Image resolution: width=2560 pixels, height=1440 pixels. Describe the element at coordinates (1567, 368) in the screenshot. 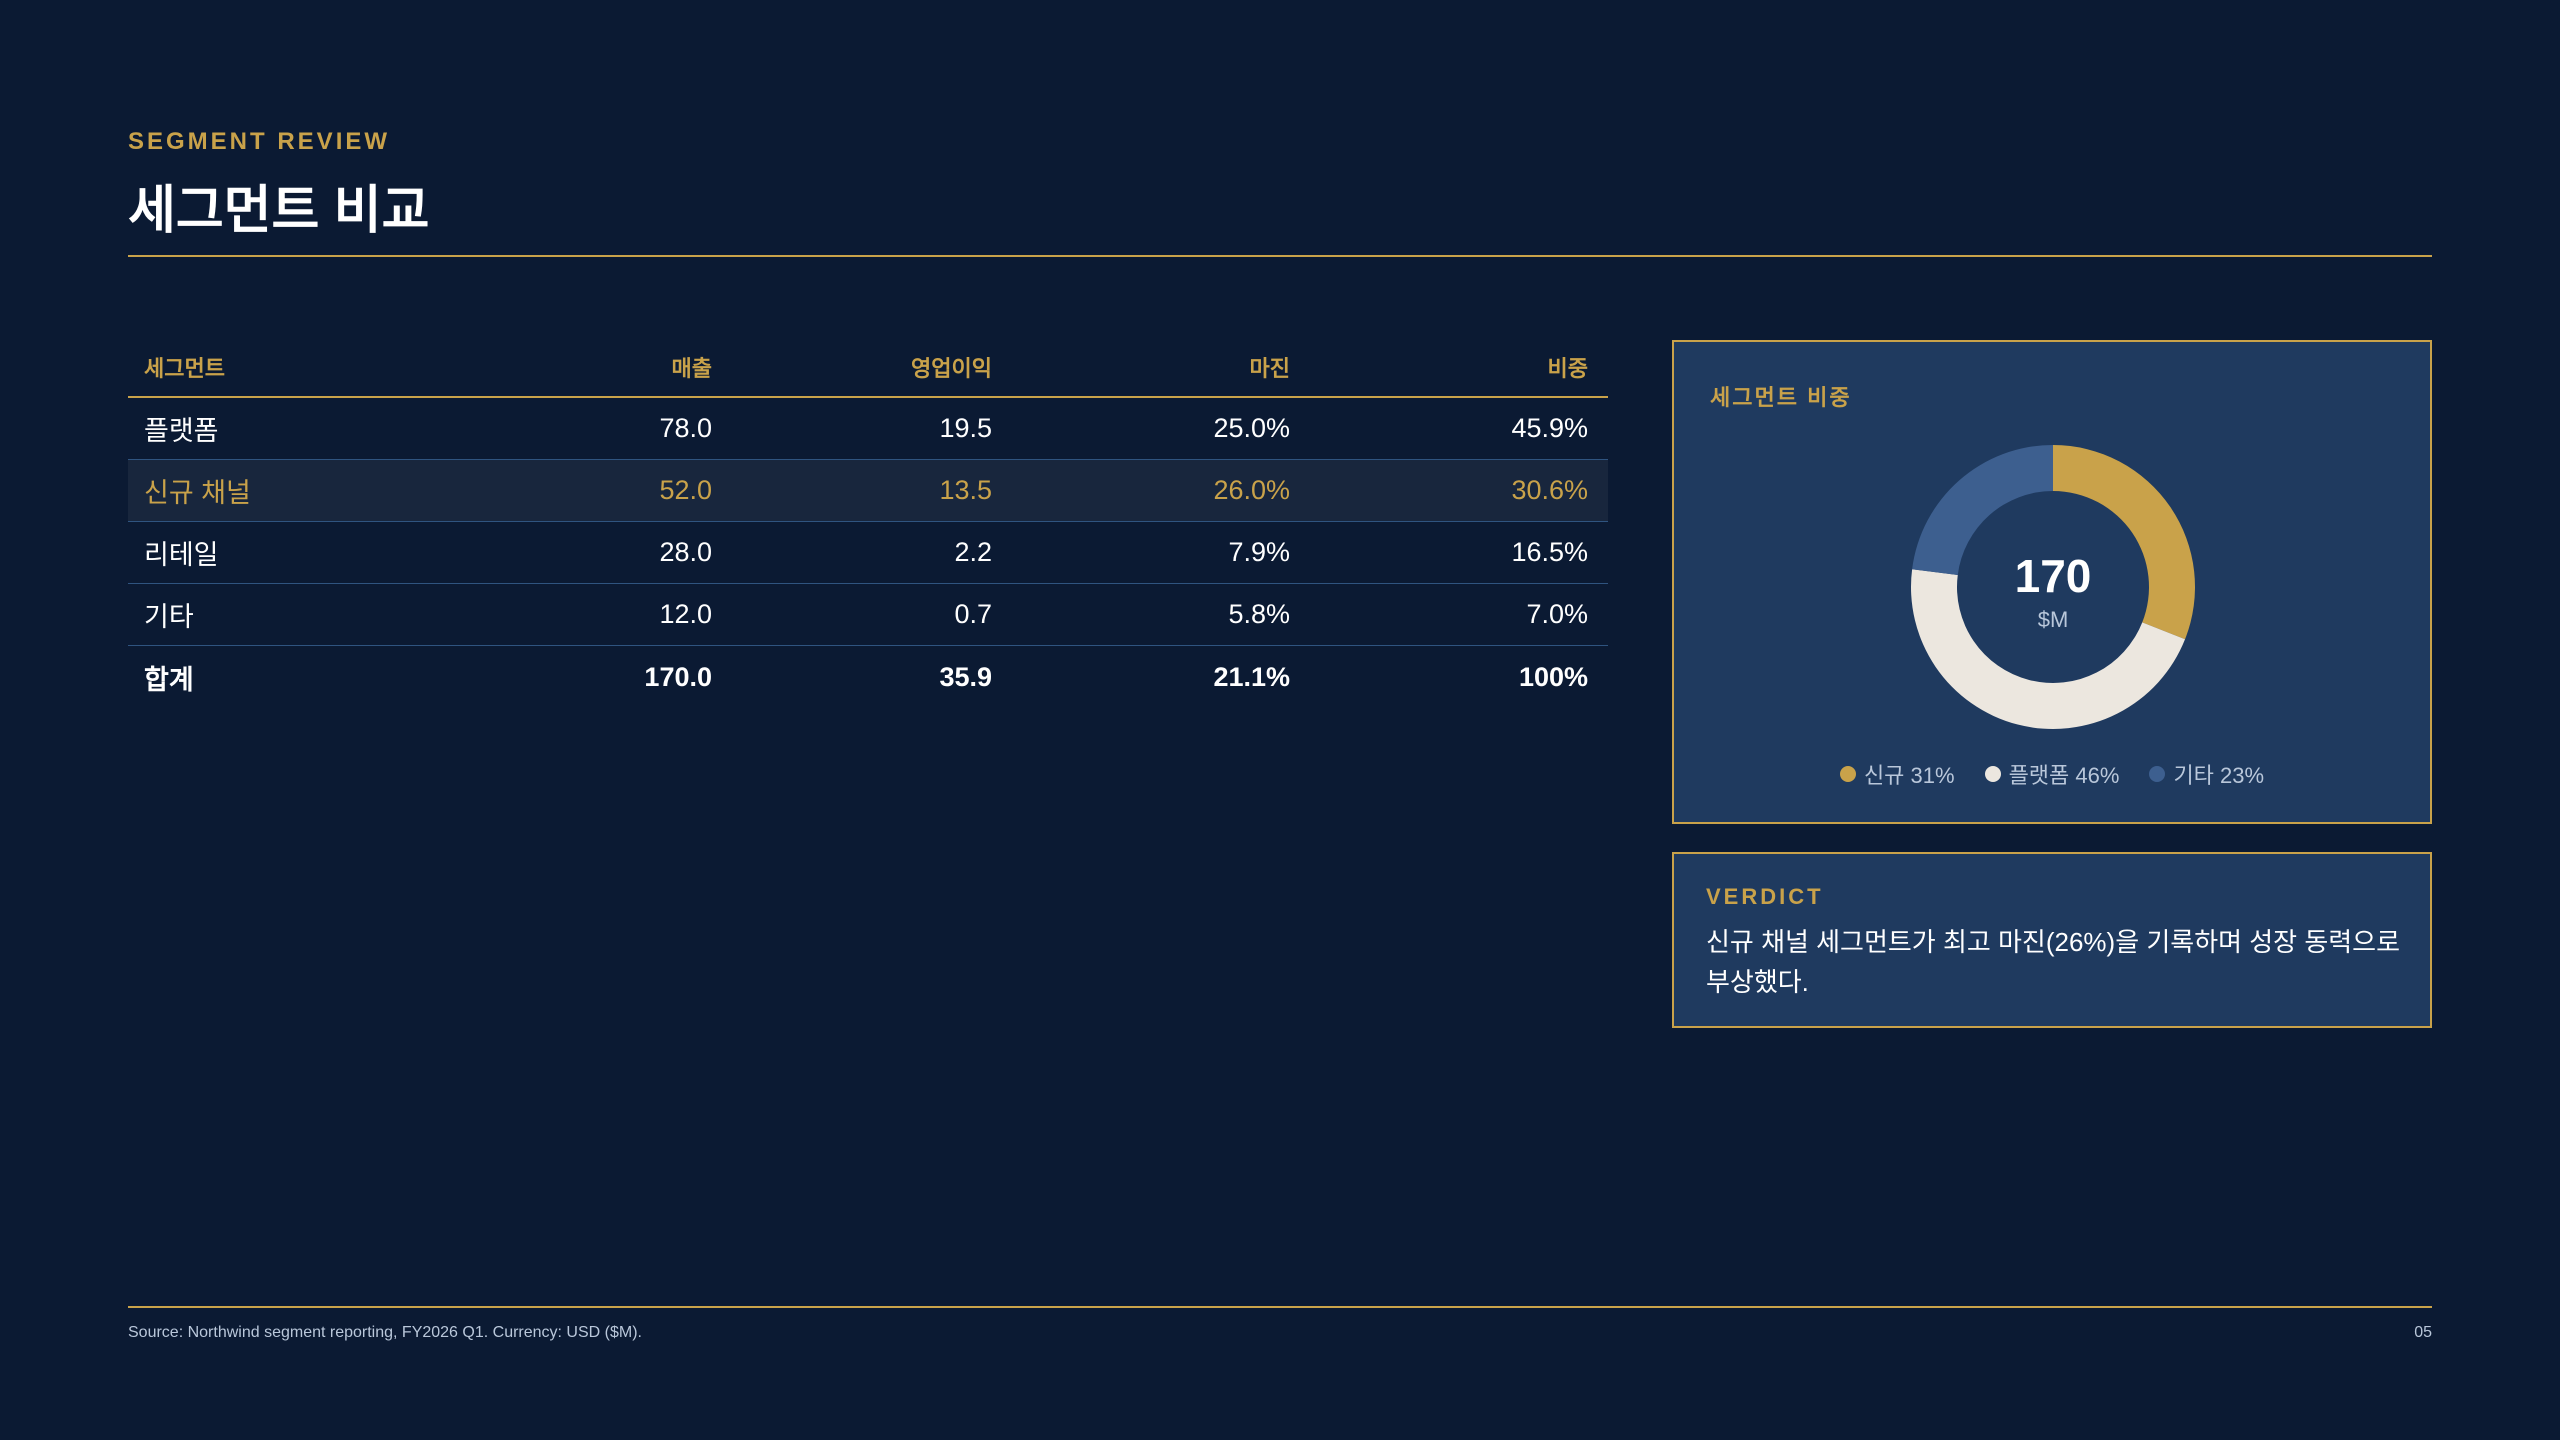

I see `column-header-share: 비중` at that location.